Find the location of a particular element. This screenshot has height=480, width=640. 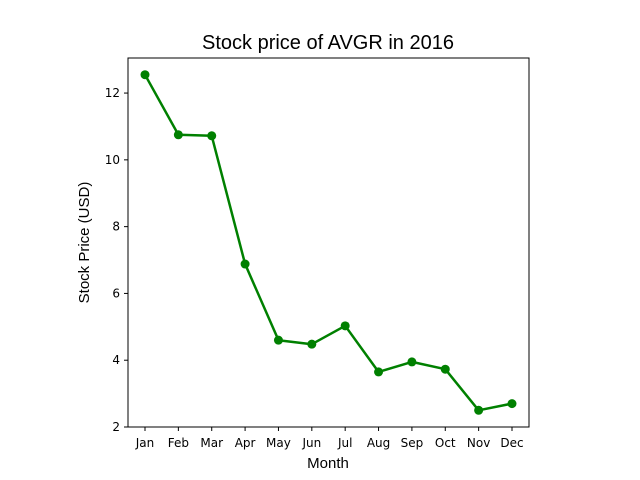

chart-title: Stock price of AVGR in 2016 is located at coordinates (328, 43).